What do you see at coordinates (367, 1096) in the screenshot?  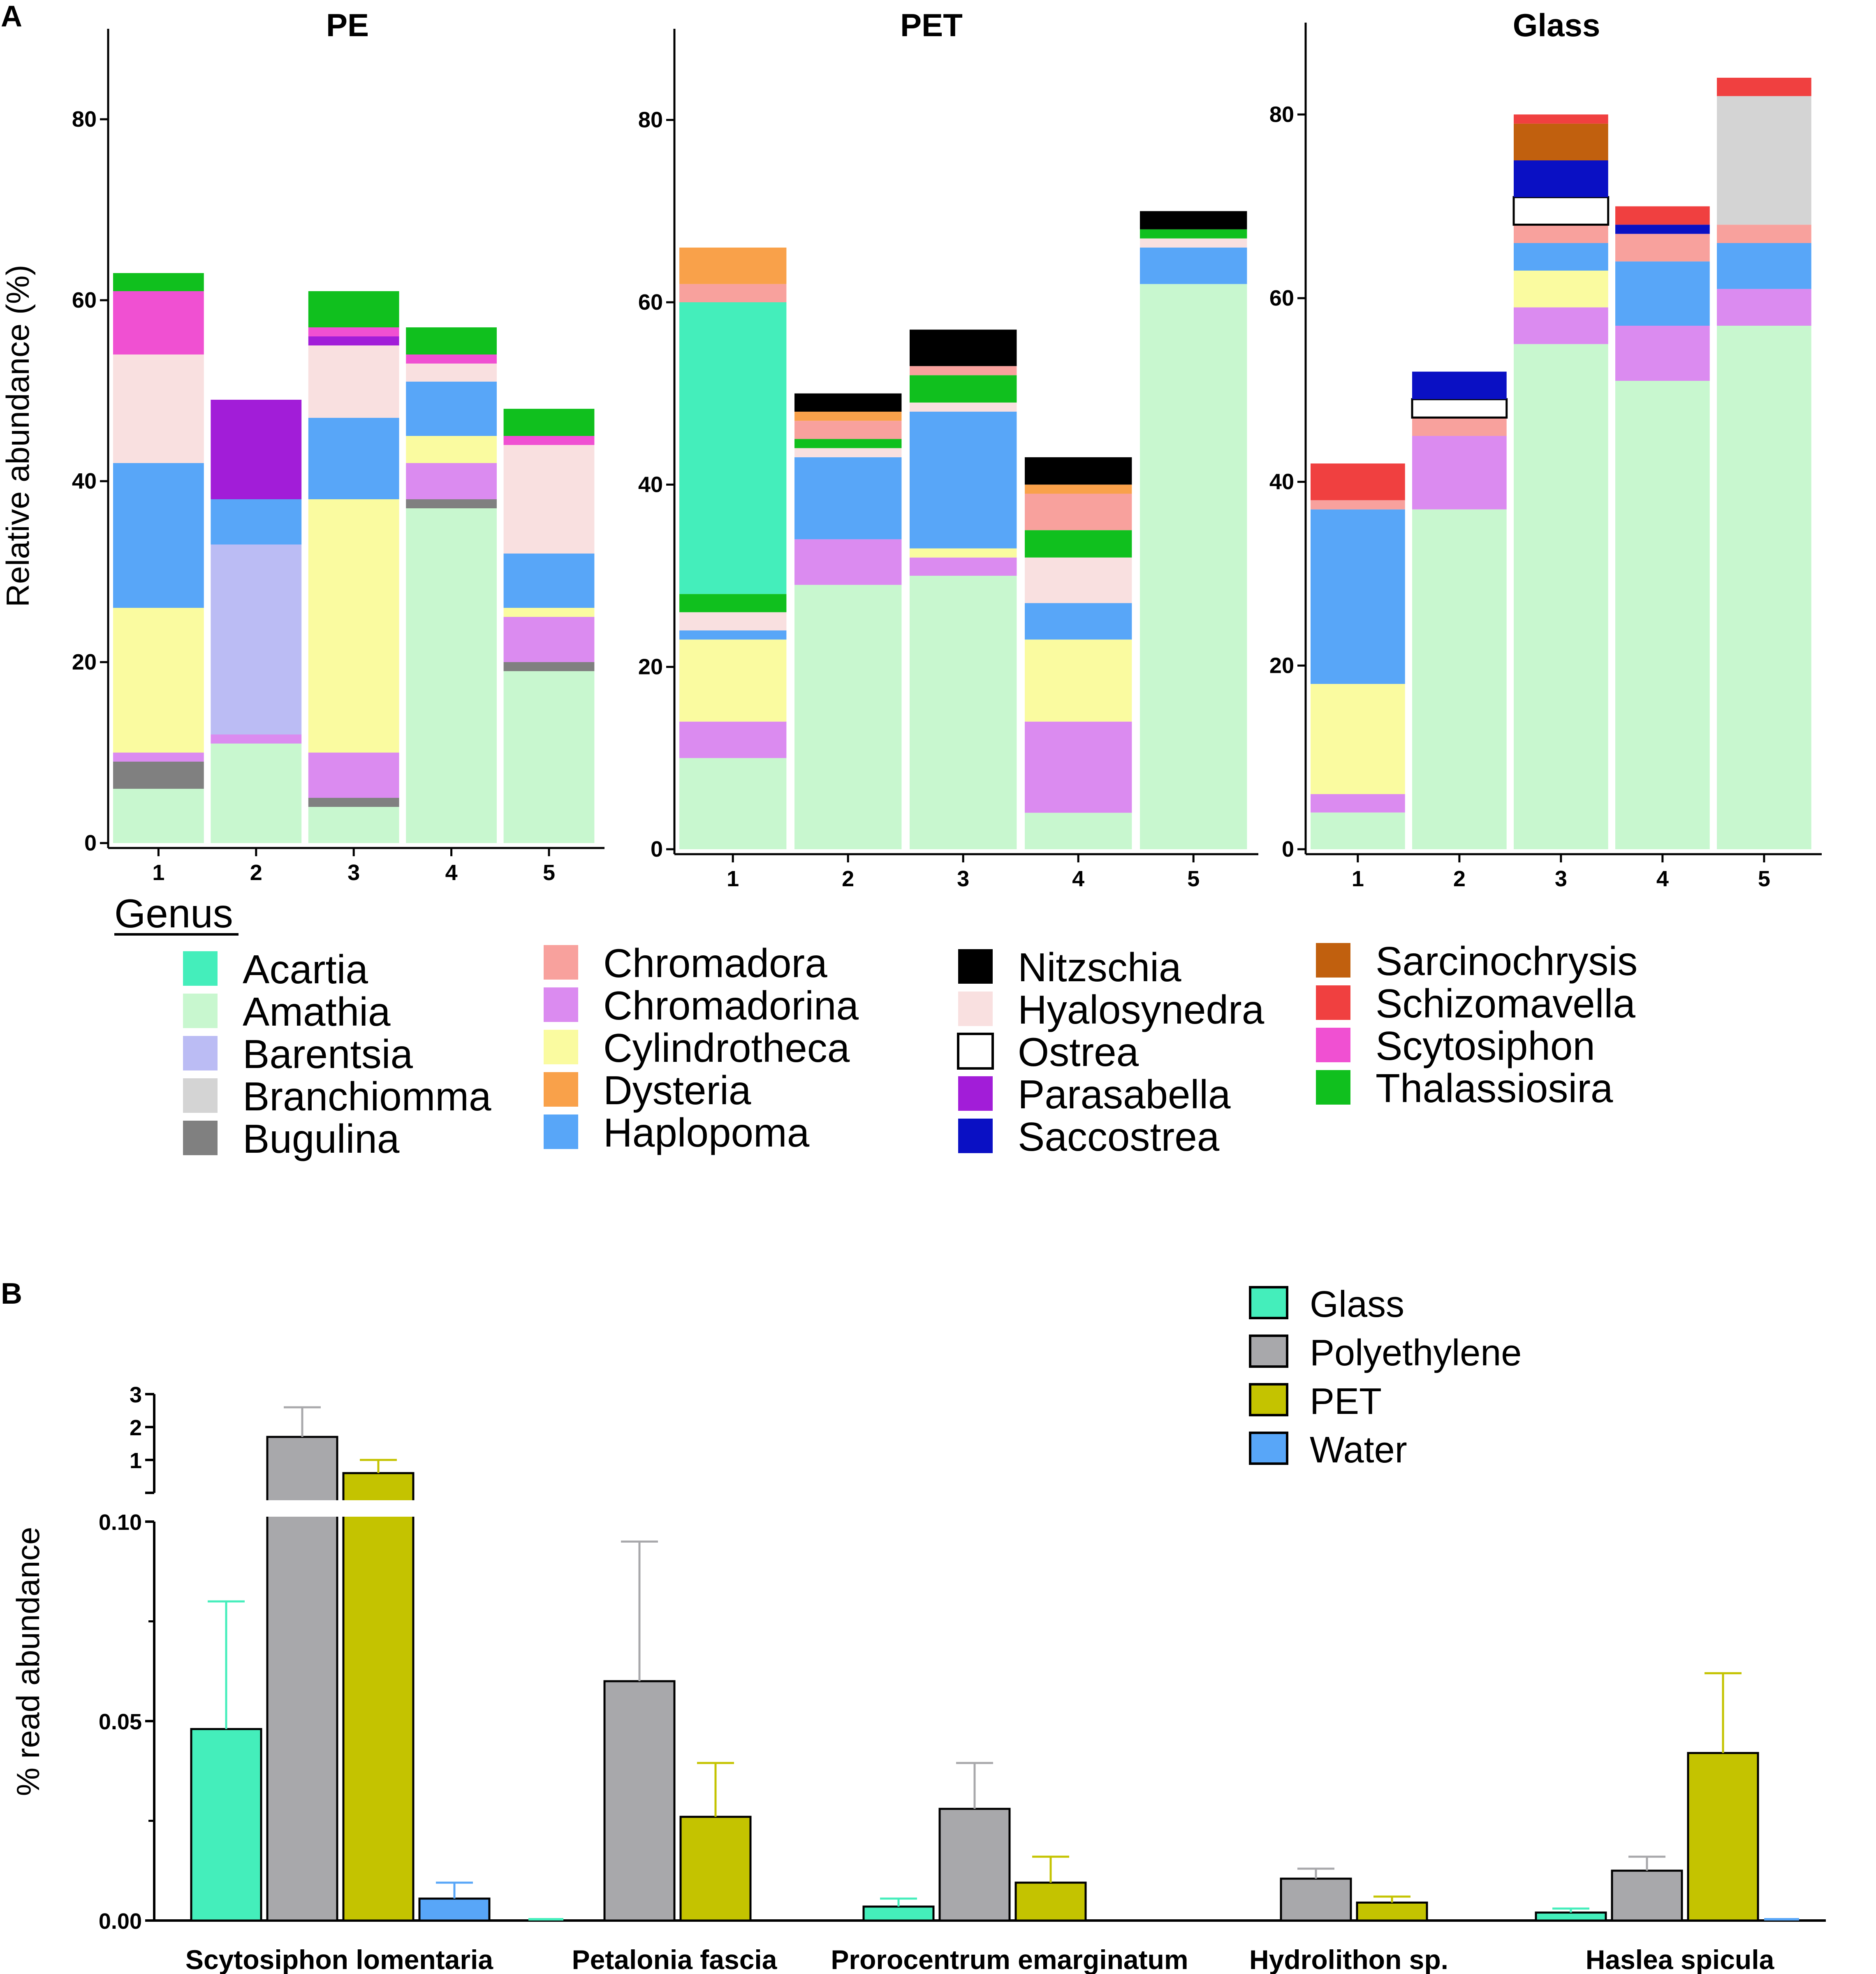 I see `legend-label: Branchiomma` at bounding box center [367, 1096].